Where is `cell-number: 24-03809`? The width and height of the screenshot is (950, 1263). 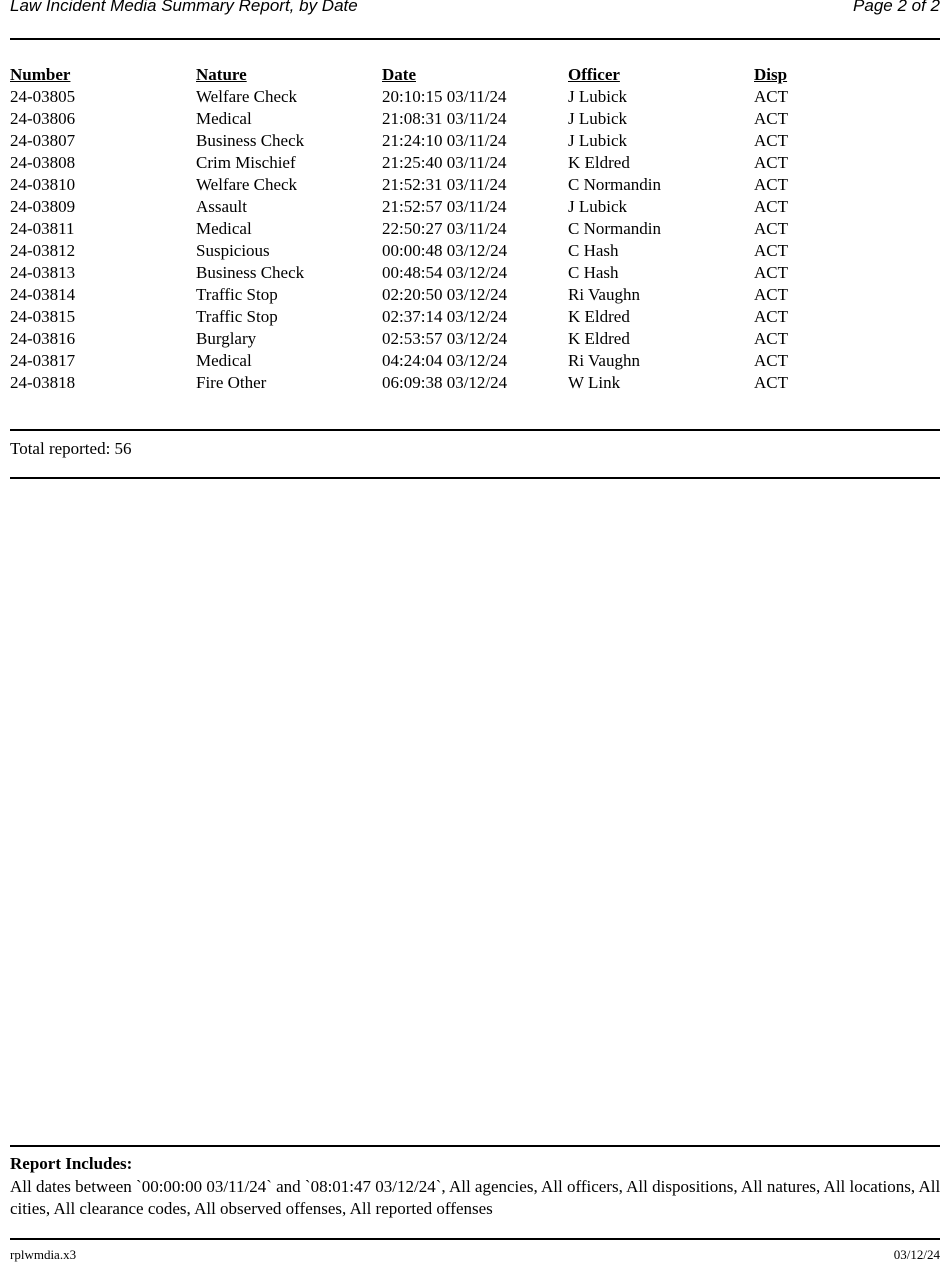 cell-number: 24-03809 is located at coordinates (43, 206).